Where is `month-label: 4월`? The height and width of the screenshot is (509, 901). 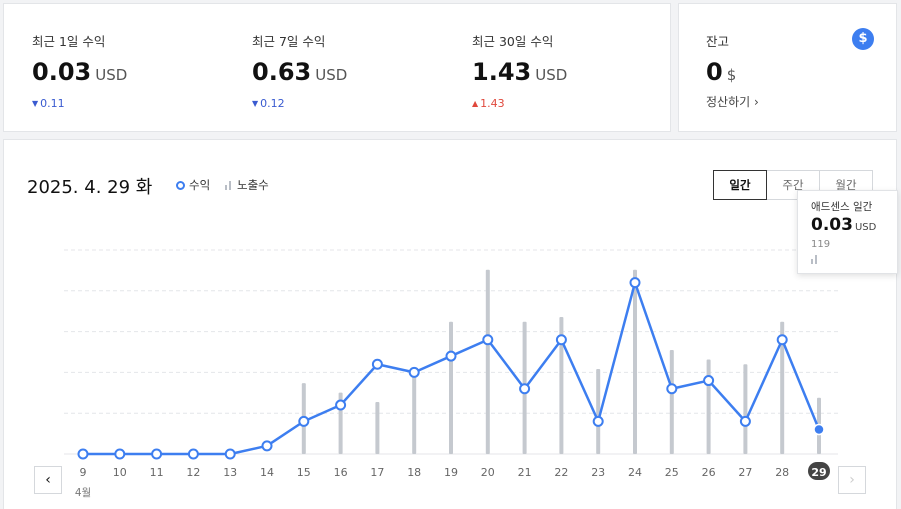 month-label: 4월 is located at coordinates (83, 493).